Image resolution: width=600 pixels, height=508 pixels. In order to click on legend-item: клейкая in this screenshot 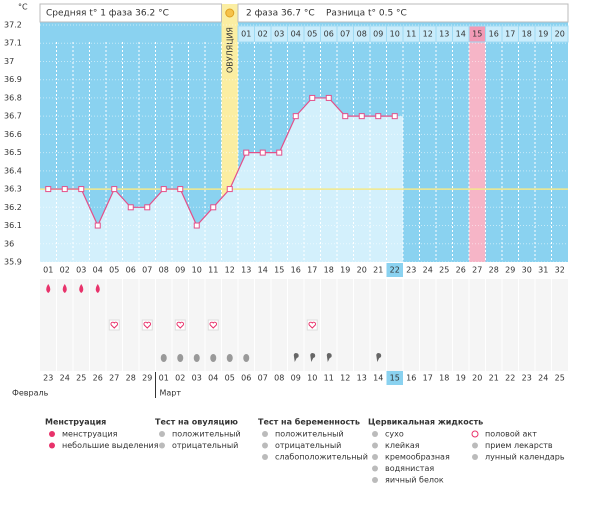, I will do `click(402, 445)`.